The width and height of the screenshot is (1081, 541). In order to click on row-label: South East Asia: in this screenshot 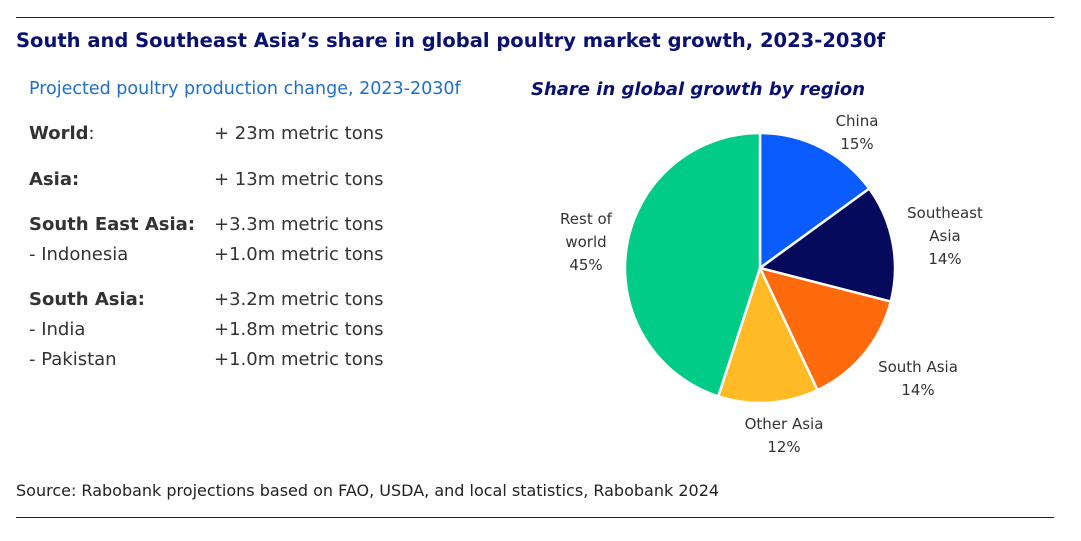, I will do `click(112, 224)`.